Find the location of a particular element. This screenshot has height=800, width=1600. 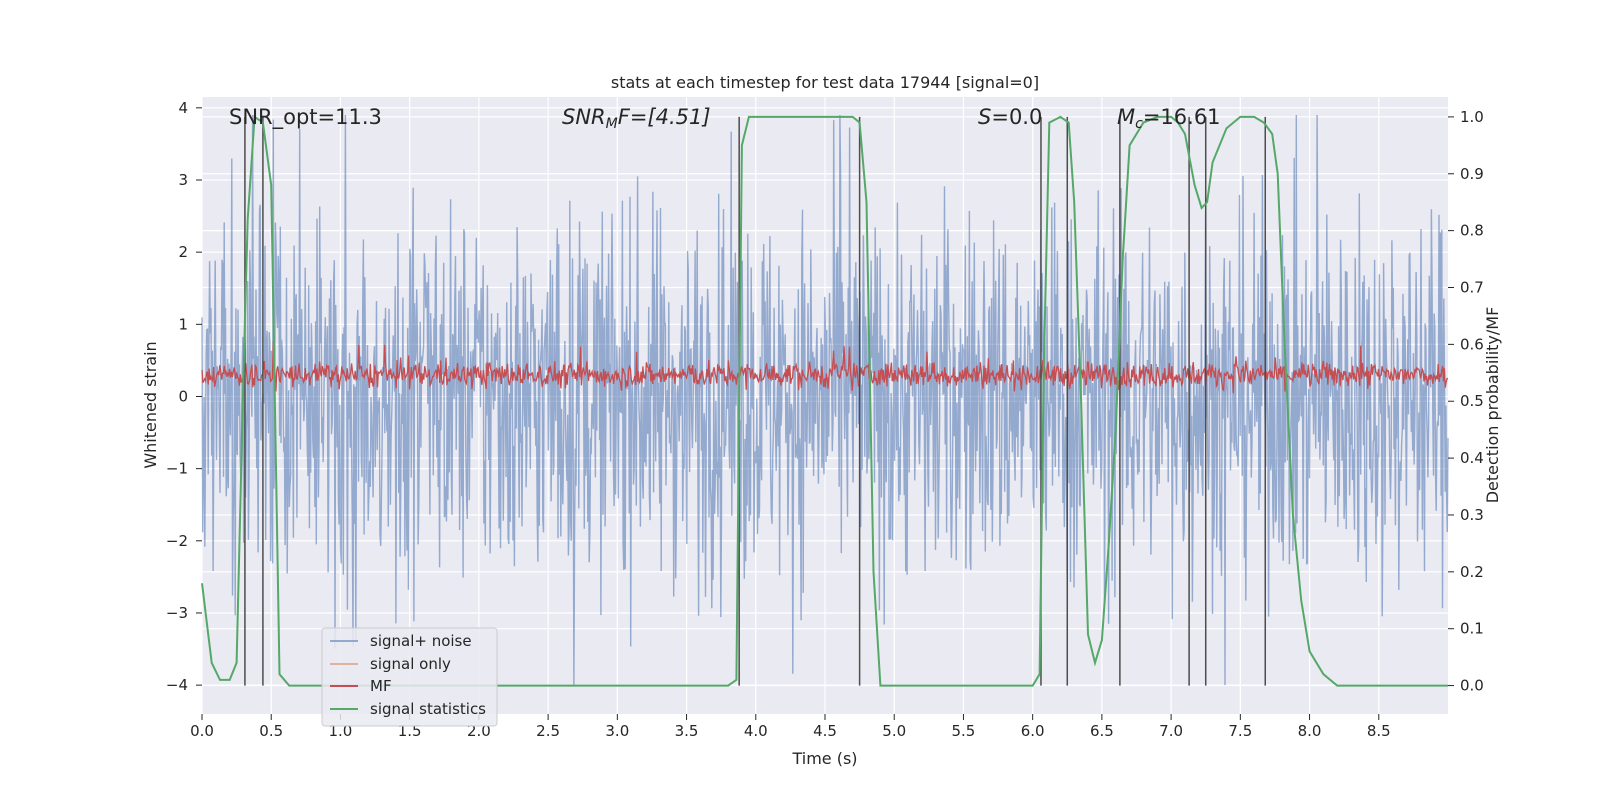

annotation-mc-subscript: c is located at coordinates (1139, 124).